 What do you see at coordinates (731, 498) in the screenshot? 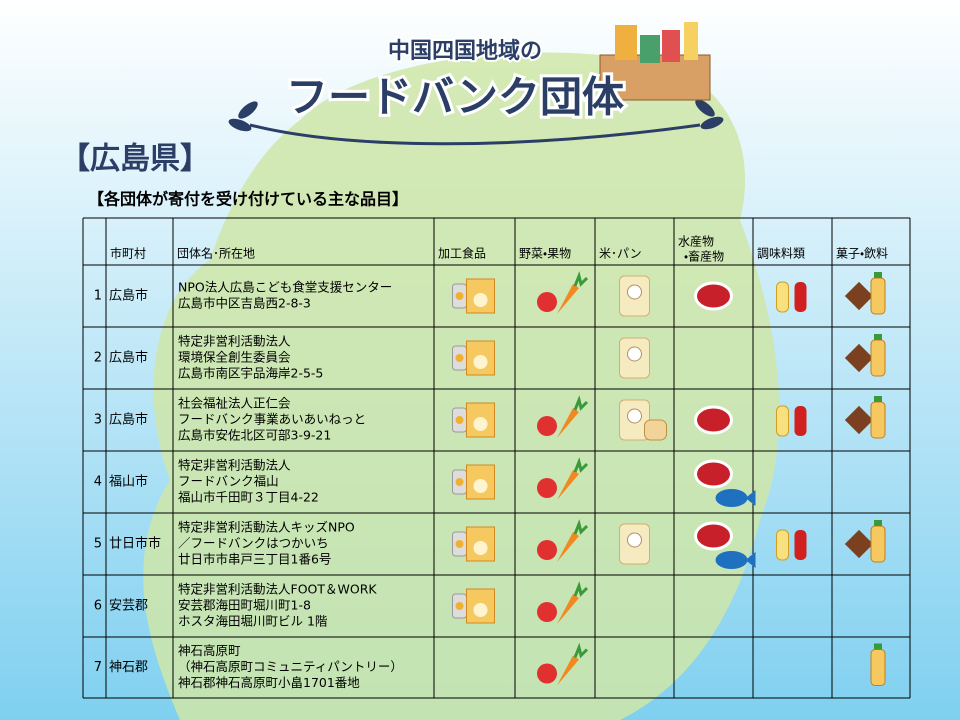
I see `fish` at bounding box center [731, 498].